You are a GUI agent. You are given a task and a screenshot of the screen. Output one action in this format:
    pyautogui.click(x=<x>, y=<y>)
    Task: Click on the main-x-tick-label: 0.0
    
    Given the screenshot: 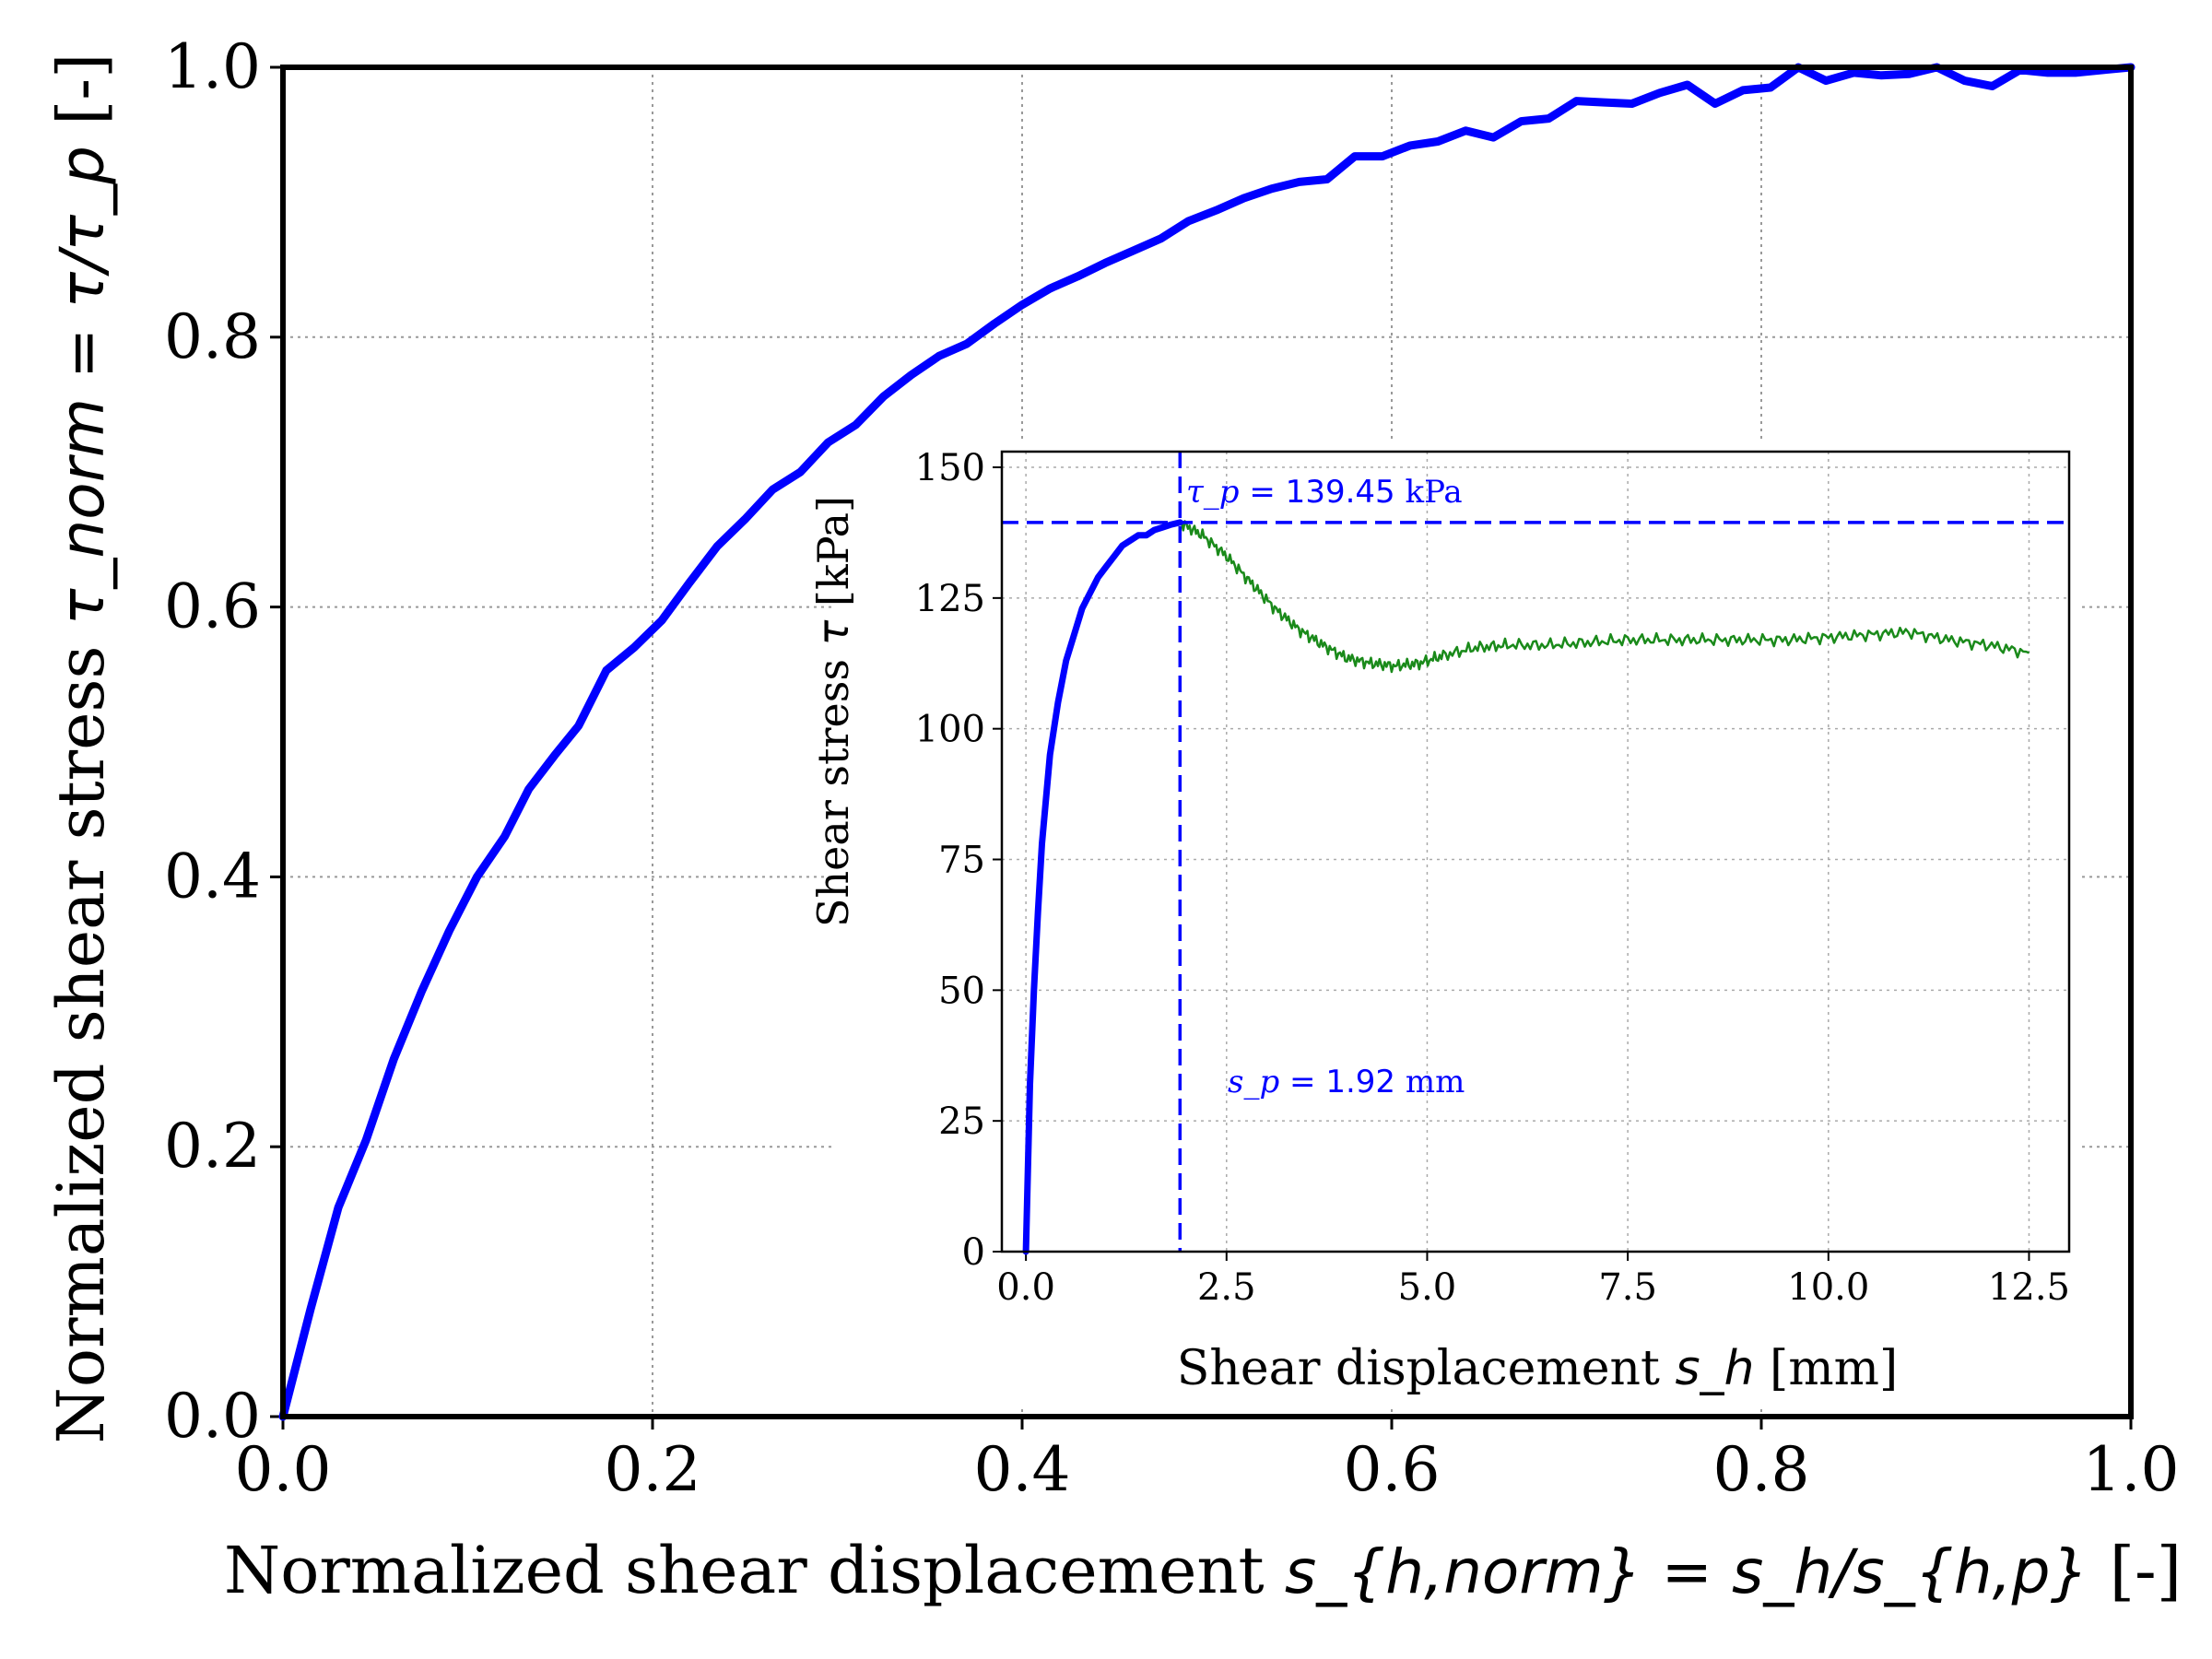 What is the action you would take?
    pyautogui.click(x=283, y=1469)
    